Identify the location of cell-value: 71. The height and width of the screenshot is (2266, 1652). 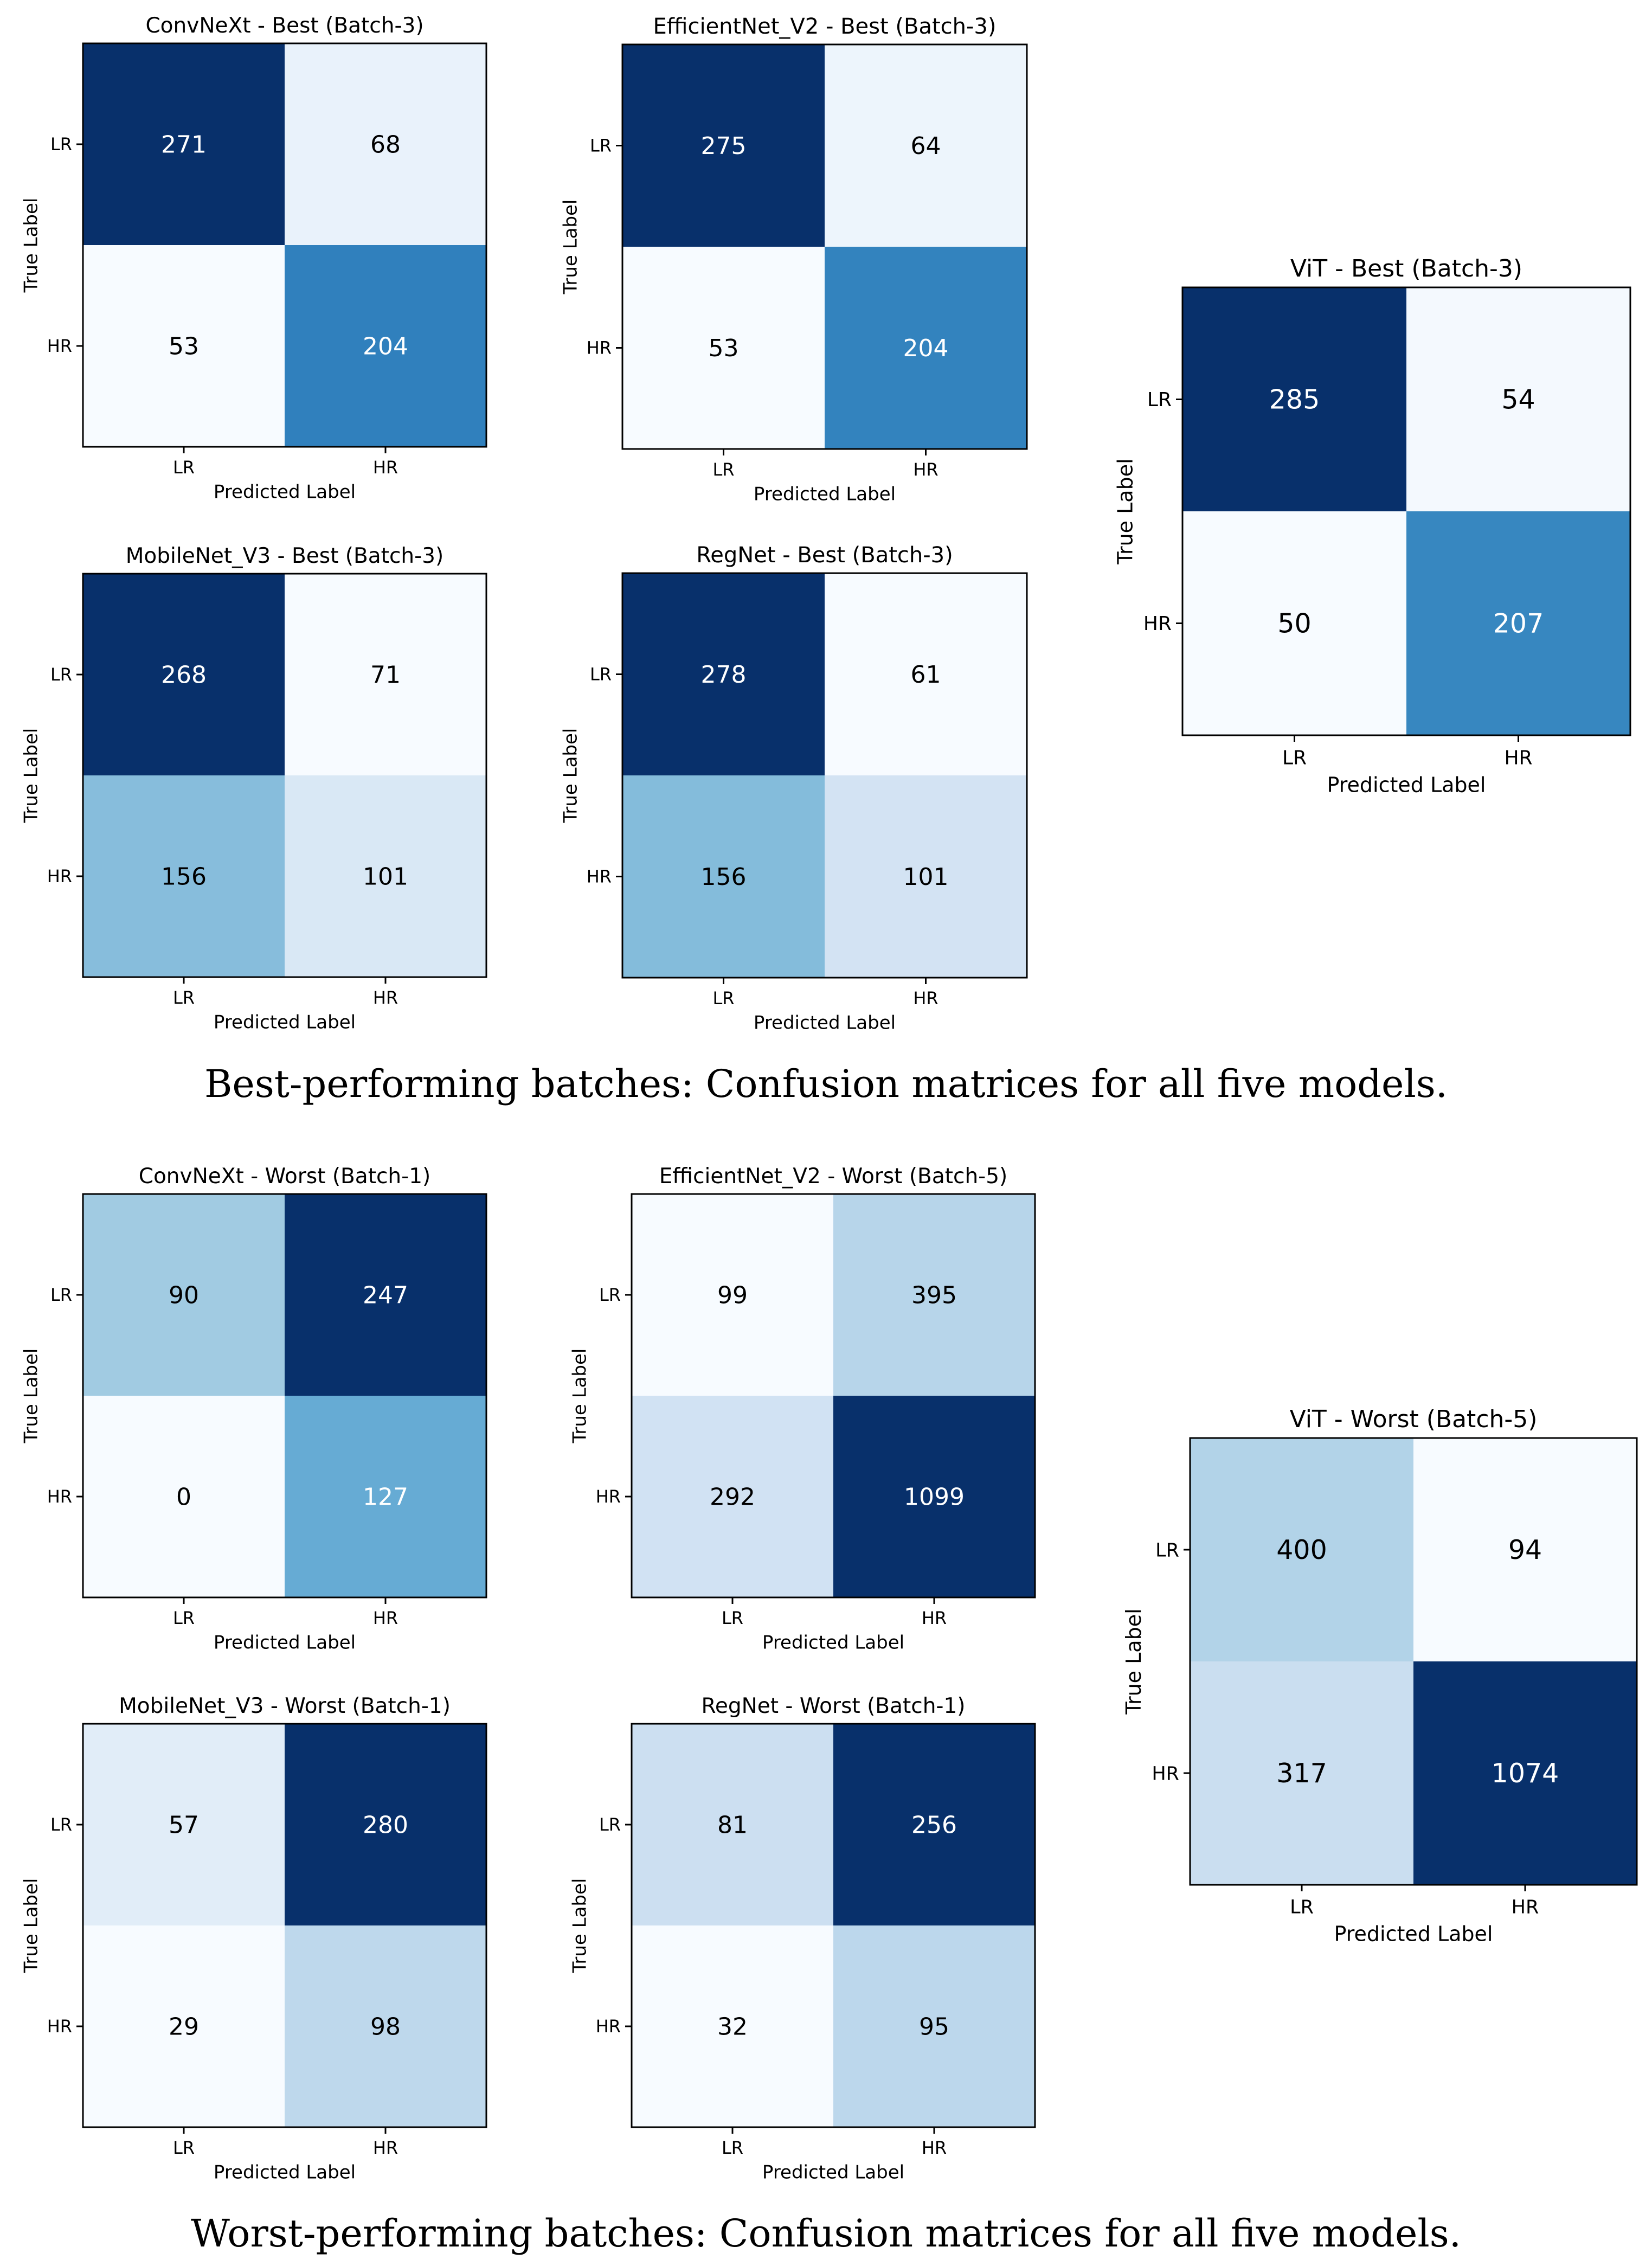
(386, 675).